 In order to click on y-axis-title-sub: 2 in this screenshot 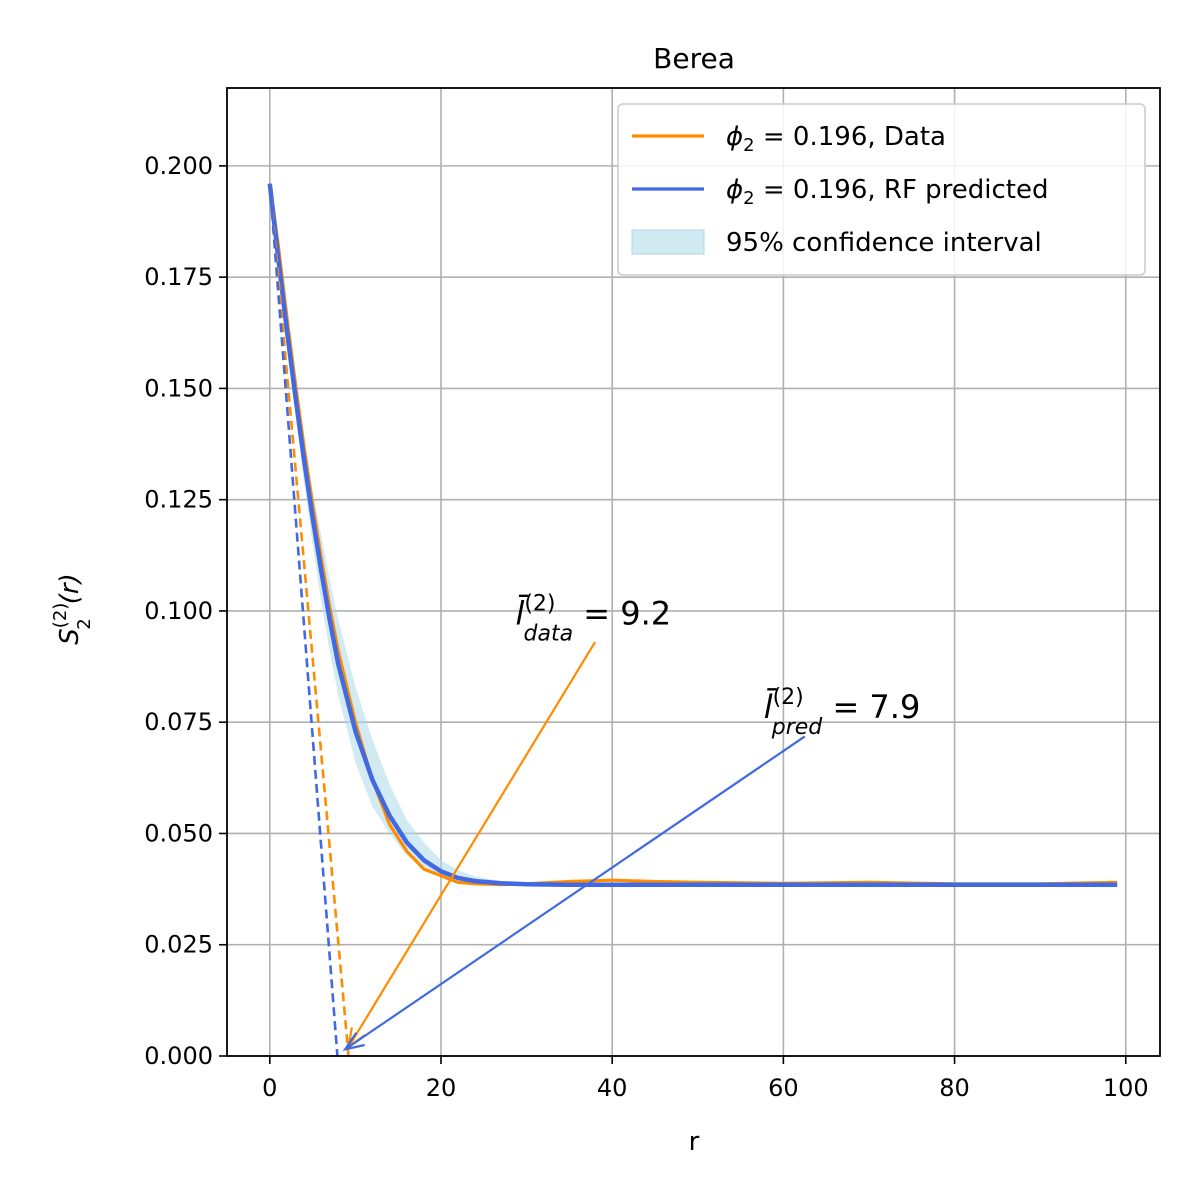, I will do `click(84, 623)`.